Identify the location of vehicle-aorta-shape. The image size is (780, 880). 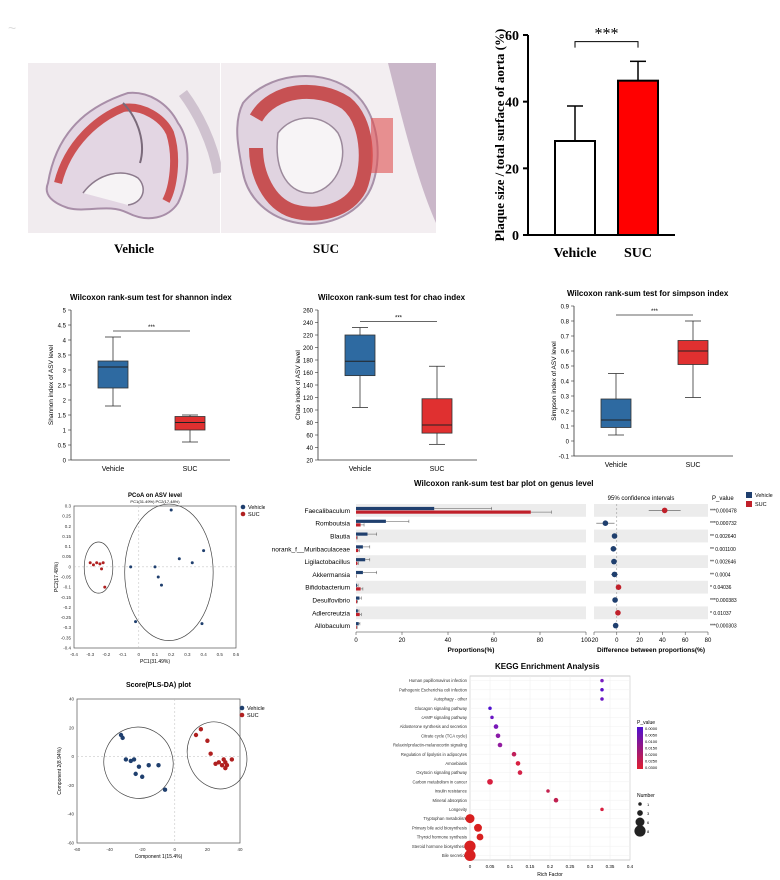
(134, 155).